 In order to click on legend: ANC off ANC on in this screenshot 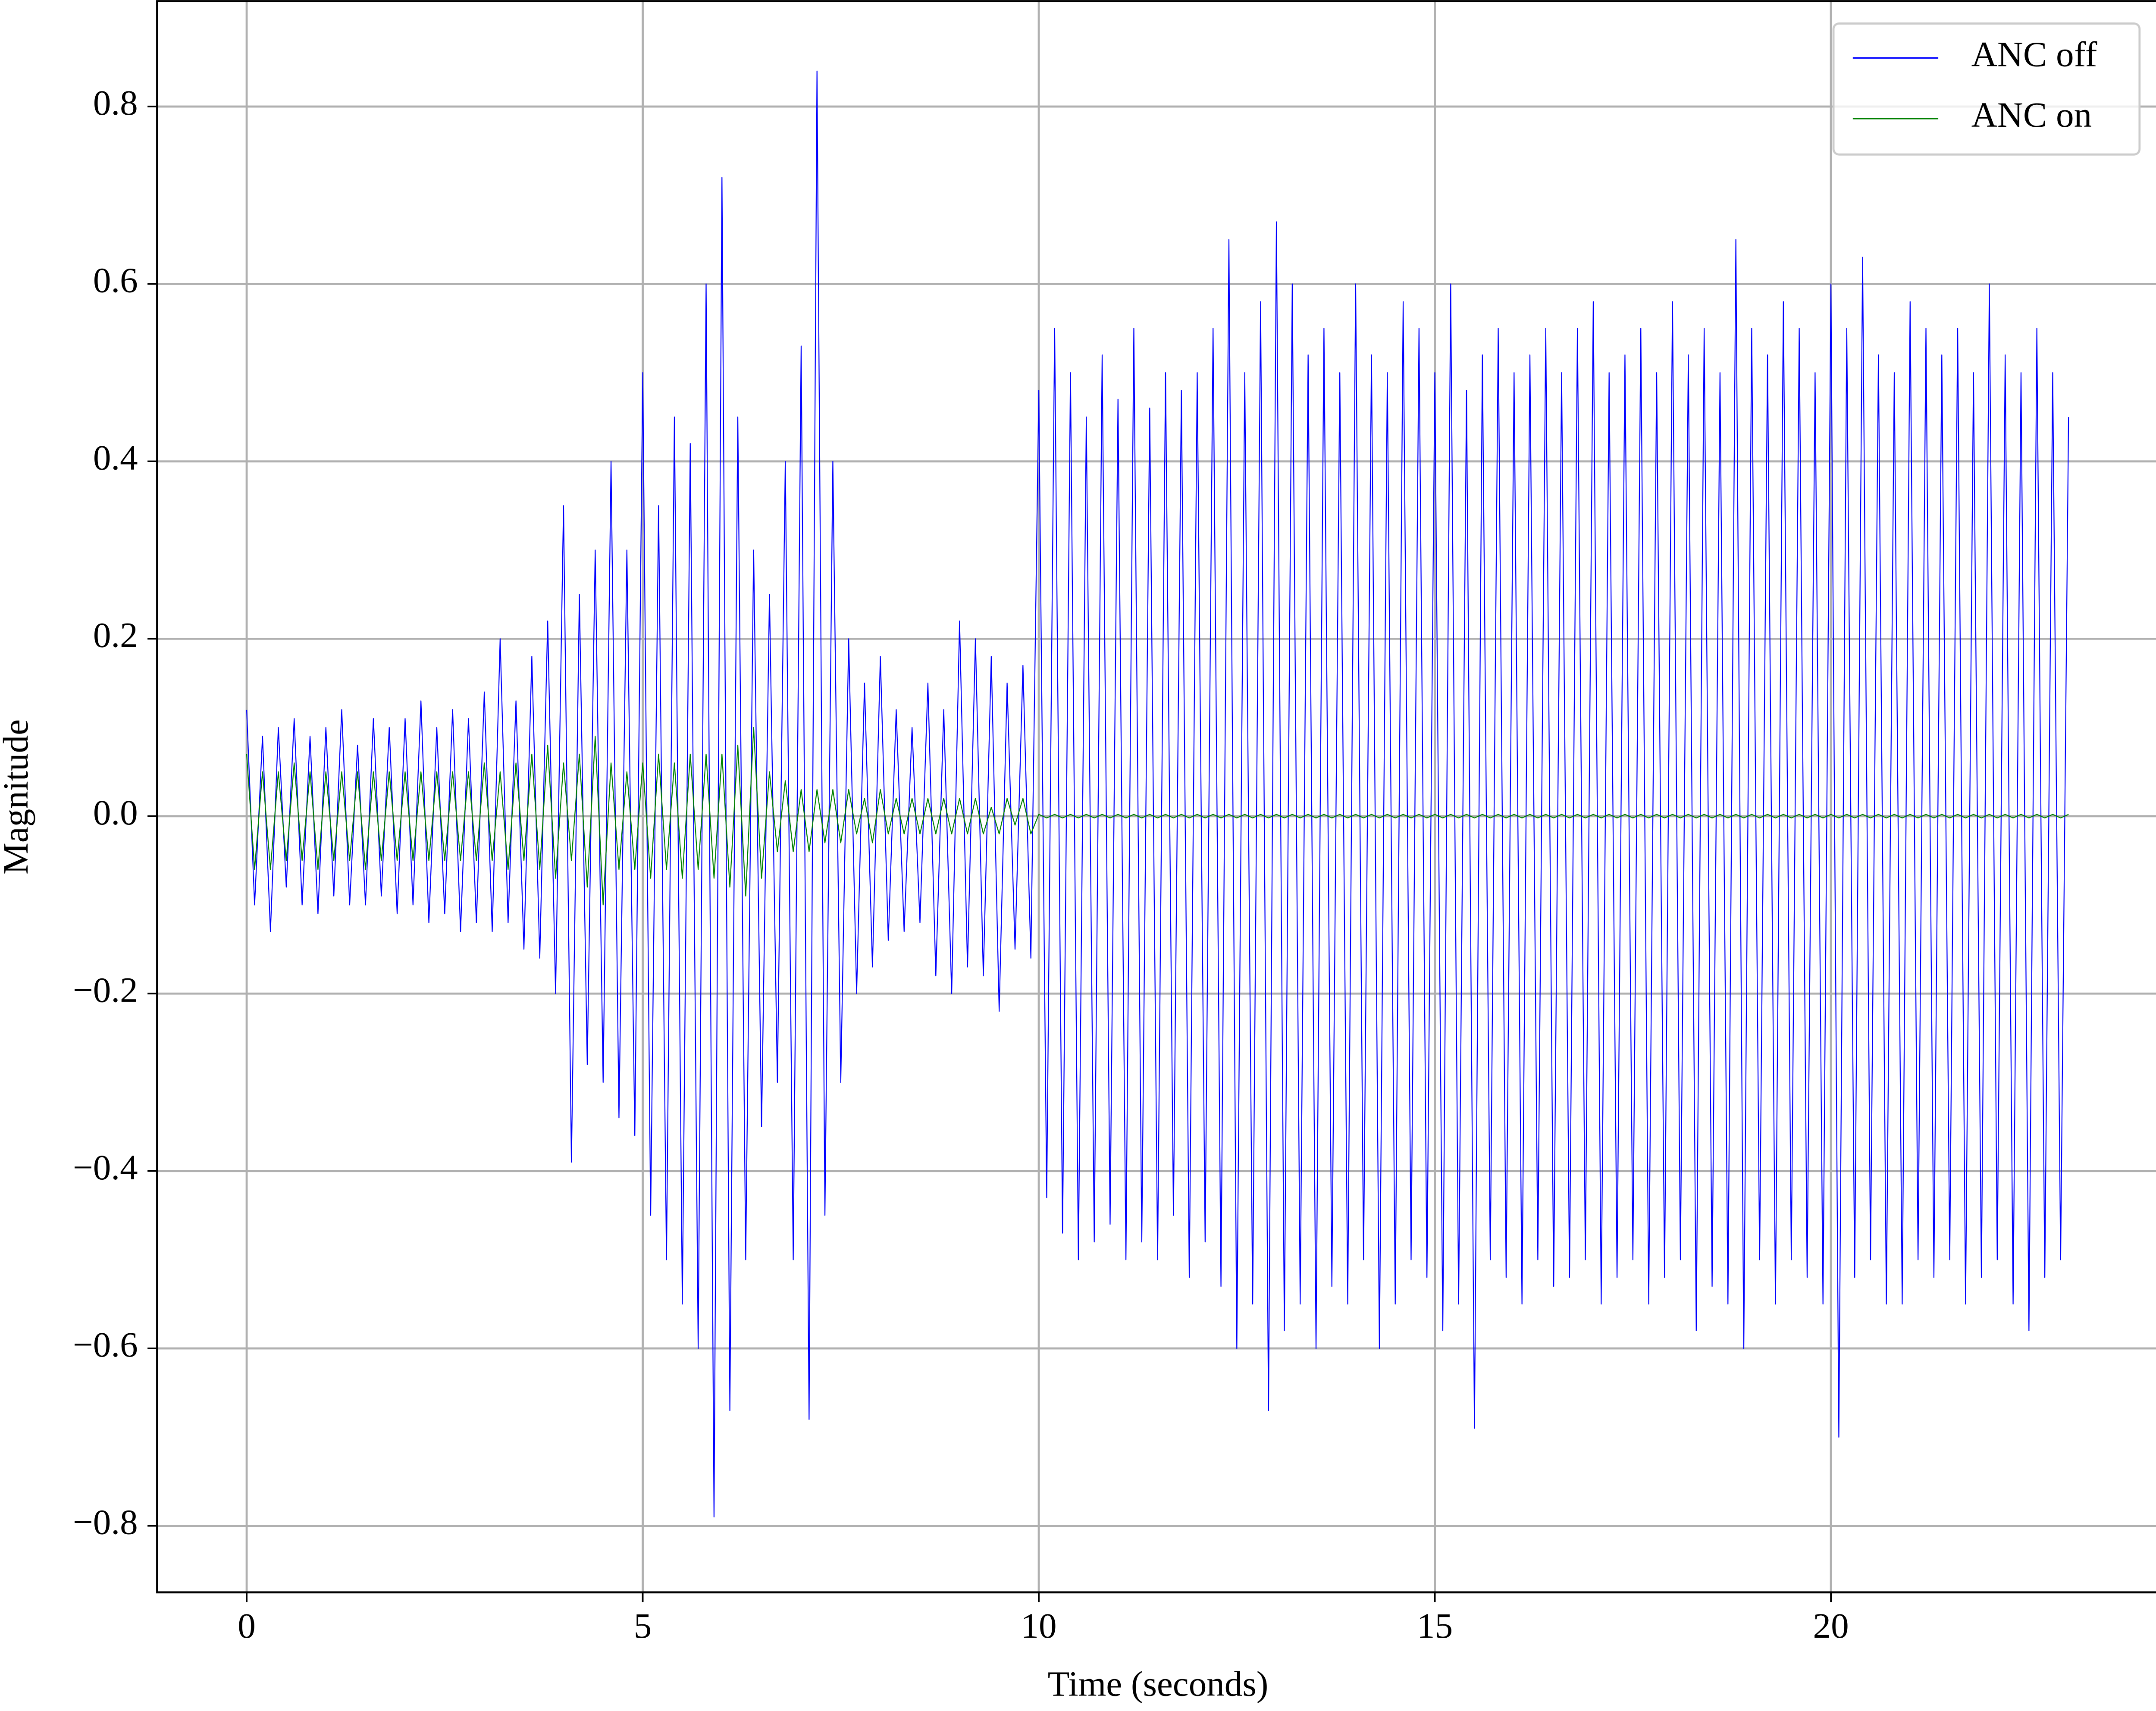, I will do `click(1986, 89)`.